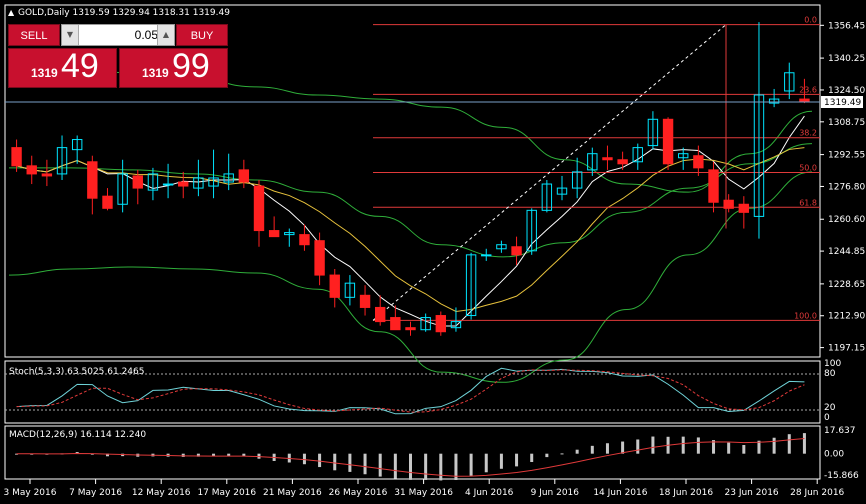  I want to click on current-price-tag, so click(842, 102).